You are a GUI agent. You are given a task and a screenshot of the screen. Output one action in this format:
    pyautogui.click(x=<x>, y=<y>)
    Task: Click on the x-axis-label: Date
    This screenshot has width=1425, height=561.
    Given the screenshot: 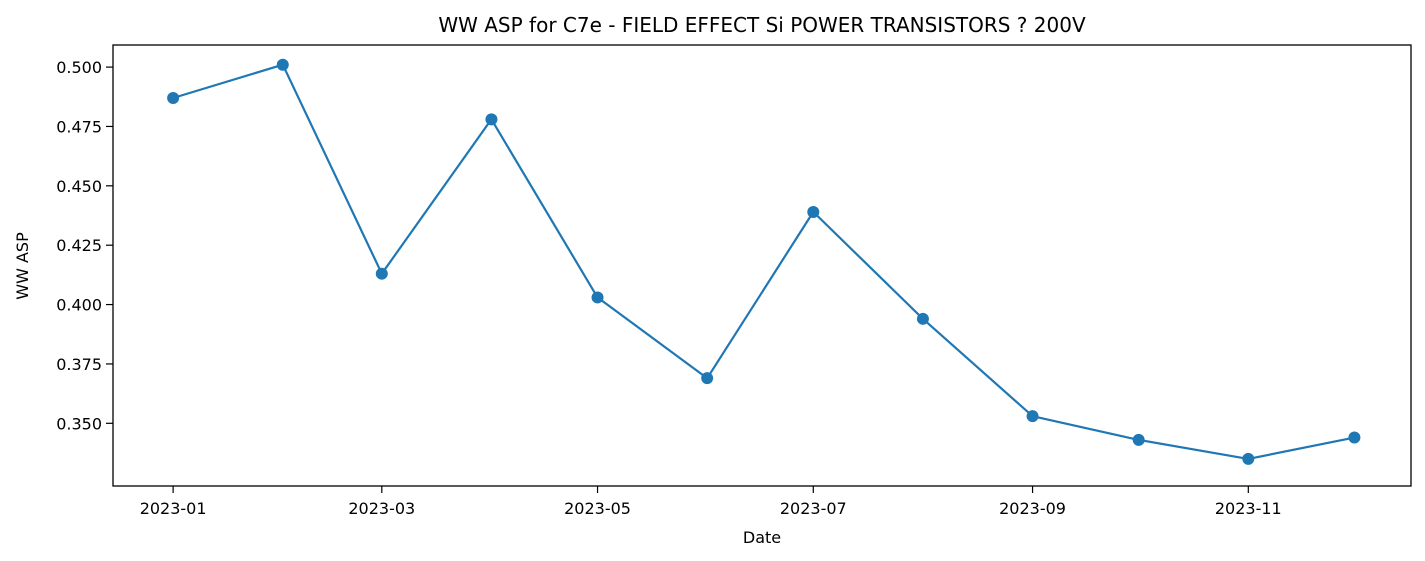 What is the action you would take?
    pyautogui.click(x=762, y=537)
    